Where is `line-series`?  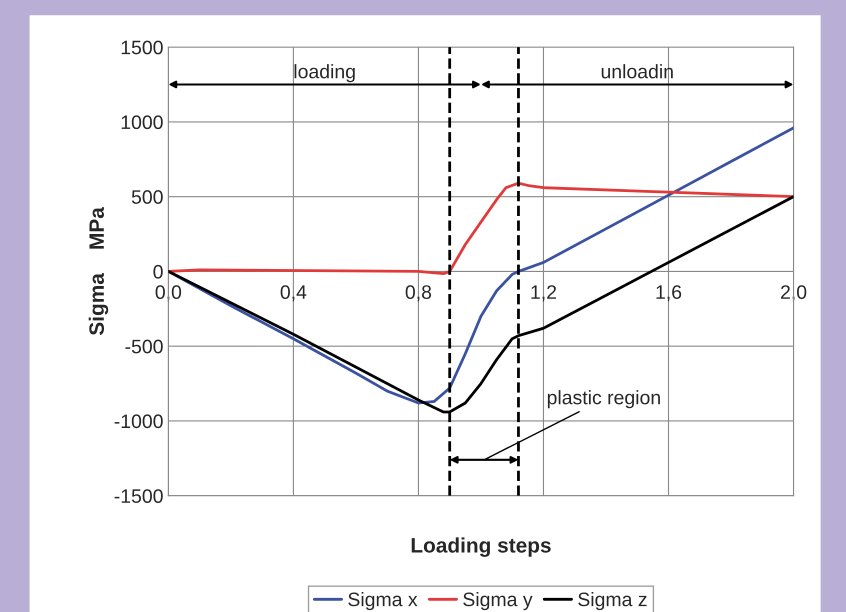
line-series is located at coordinates (481, 229).